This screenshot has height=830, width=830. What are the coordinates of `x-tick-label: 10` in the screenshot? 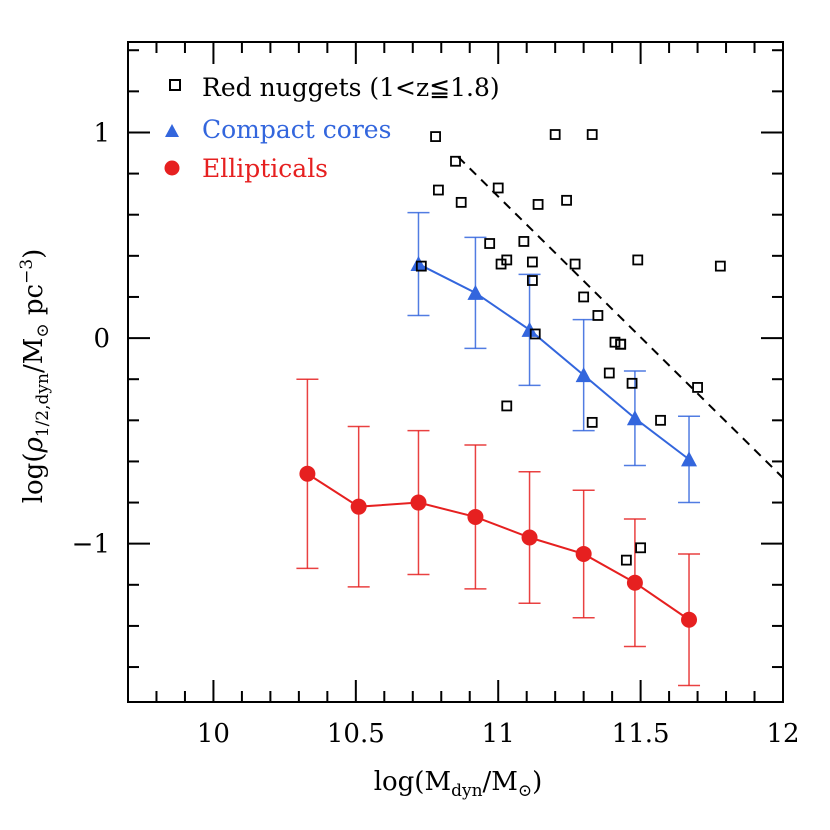 It's located at (213, 734).